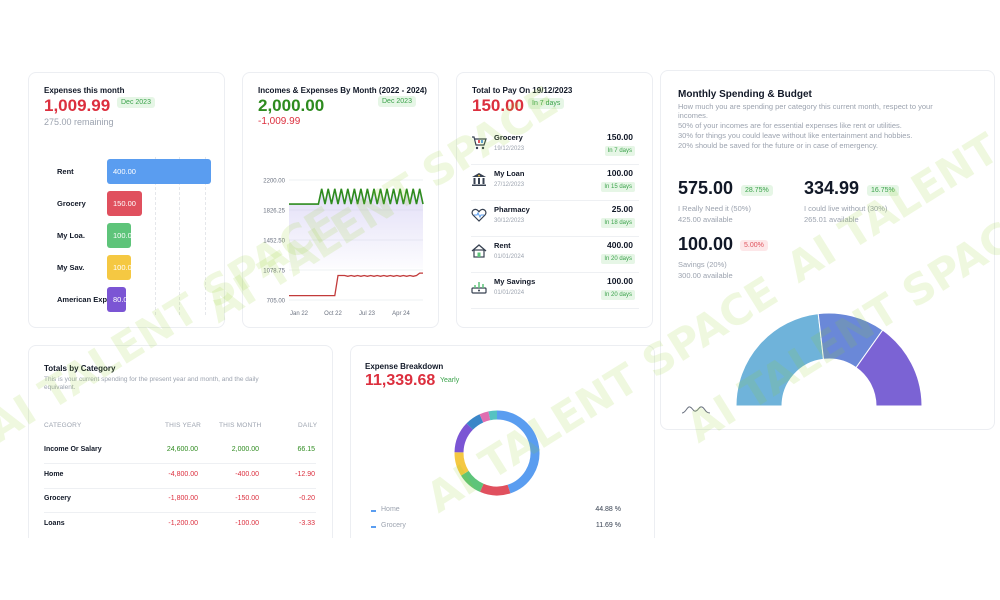 The width and height of the screenshot is (1000, 600). Describe the element at coordinates (555, 183) in the screenshot. I see `list-item: My Loan 27/12/2023 100.00 In 15 days` at that location.